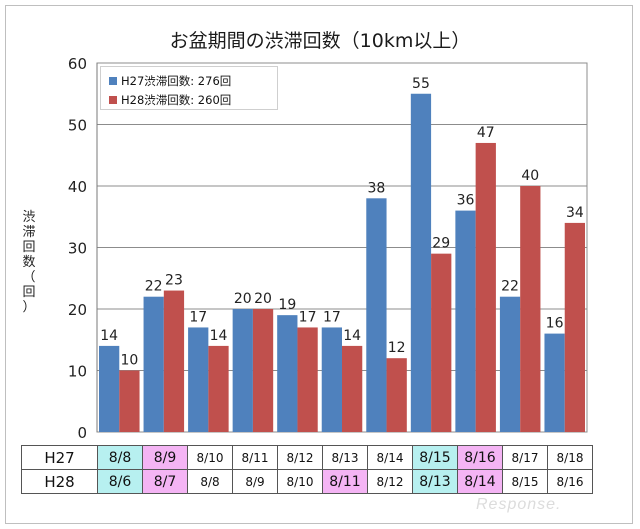 This screenshot has height=529, width=640. I want to click on data-label: 34, so click(575, 213).